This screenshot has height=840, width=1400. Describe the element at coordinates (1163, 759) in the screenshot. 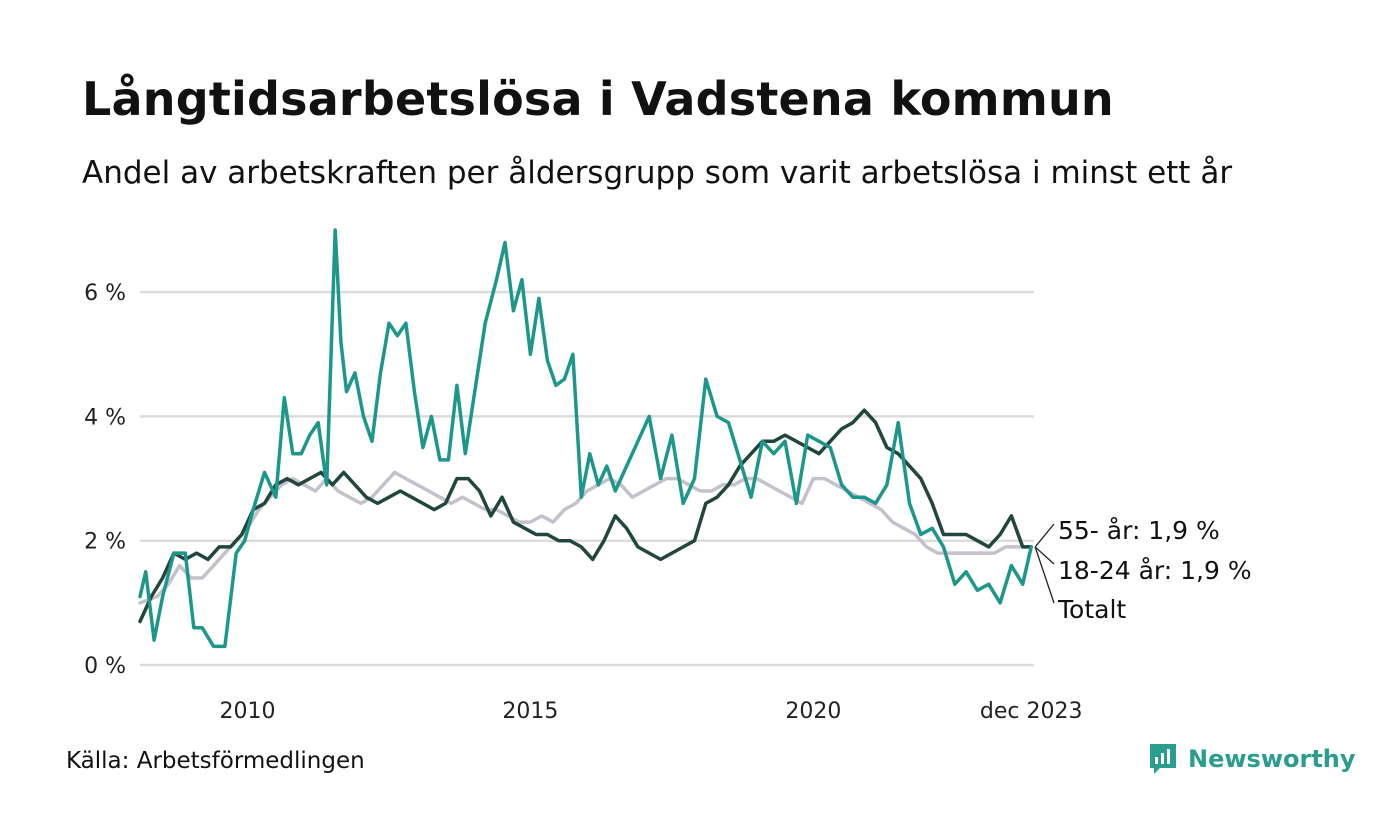

I see `bar-chart-icon` at that location.